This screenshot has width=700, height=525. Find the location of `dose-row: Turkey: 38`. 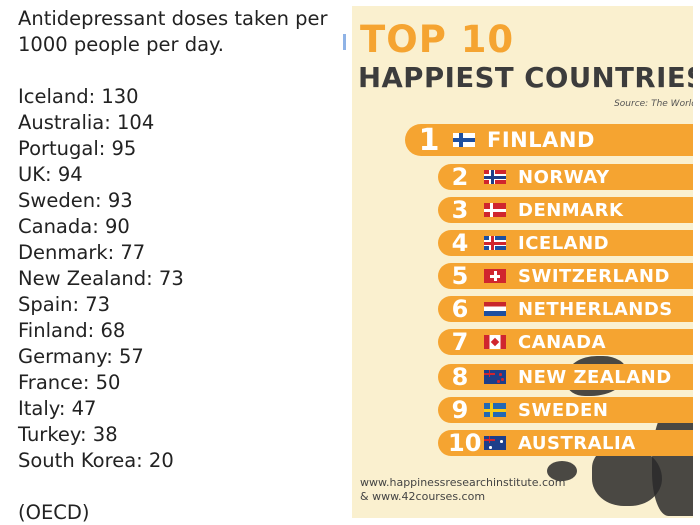

dose-row: Turkey: 38 is located at coordinates (68, 434).